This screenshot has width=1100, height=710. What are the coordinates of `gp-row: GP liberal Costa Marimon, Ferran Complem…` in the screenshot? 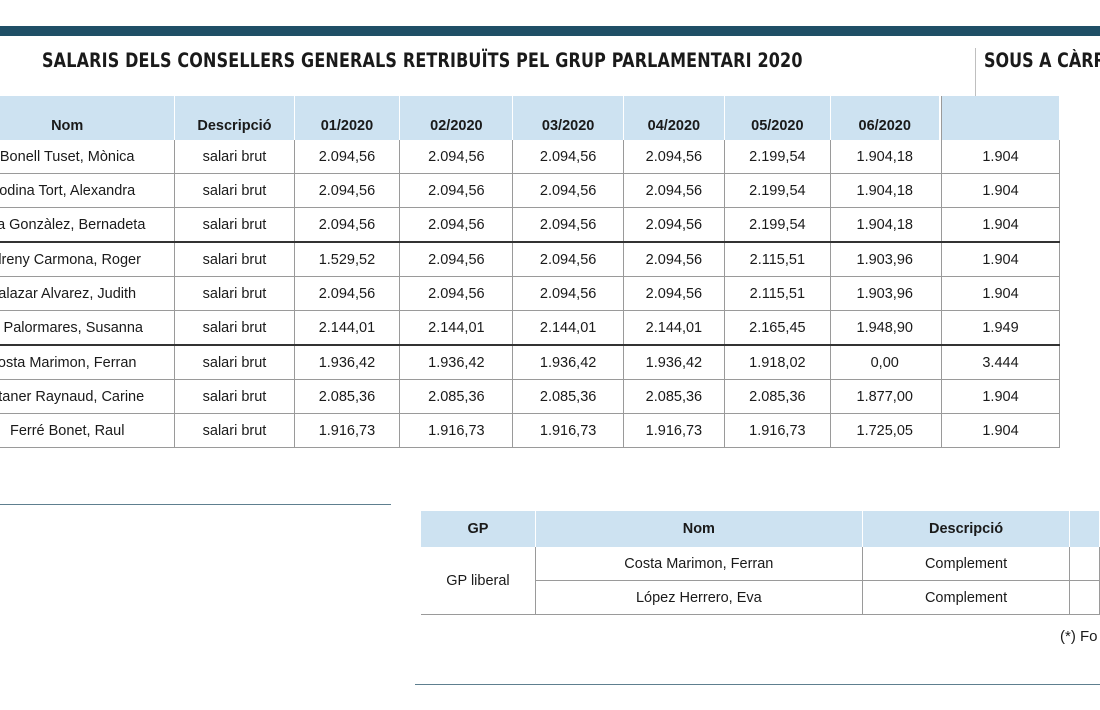 It's located at (760, 581).